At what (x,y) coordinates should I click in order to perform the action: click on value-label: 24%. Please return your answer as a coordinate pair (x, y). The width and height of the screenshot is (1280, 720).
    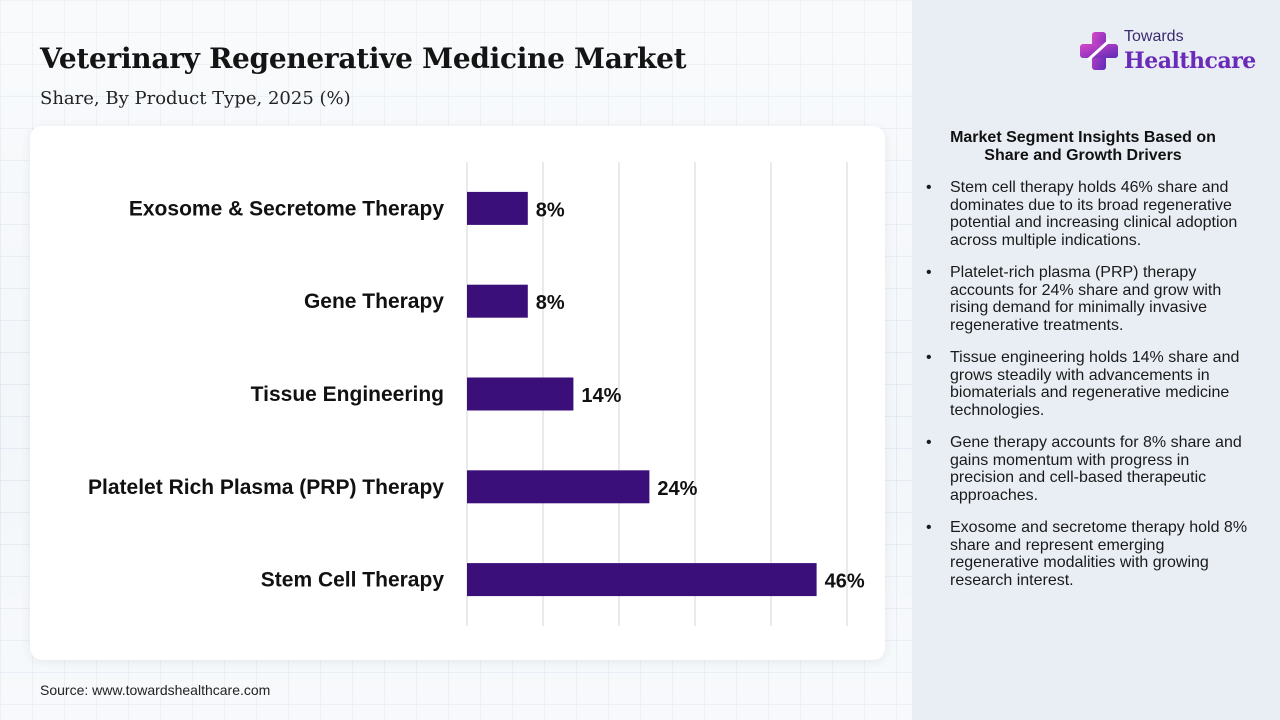
    Looking at the image, I should click on (677, 489).